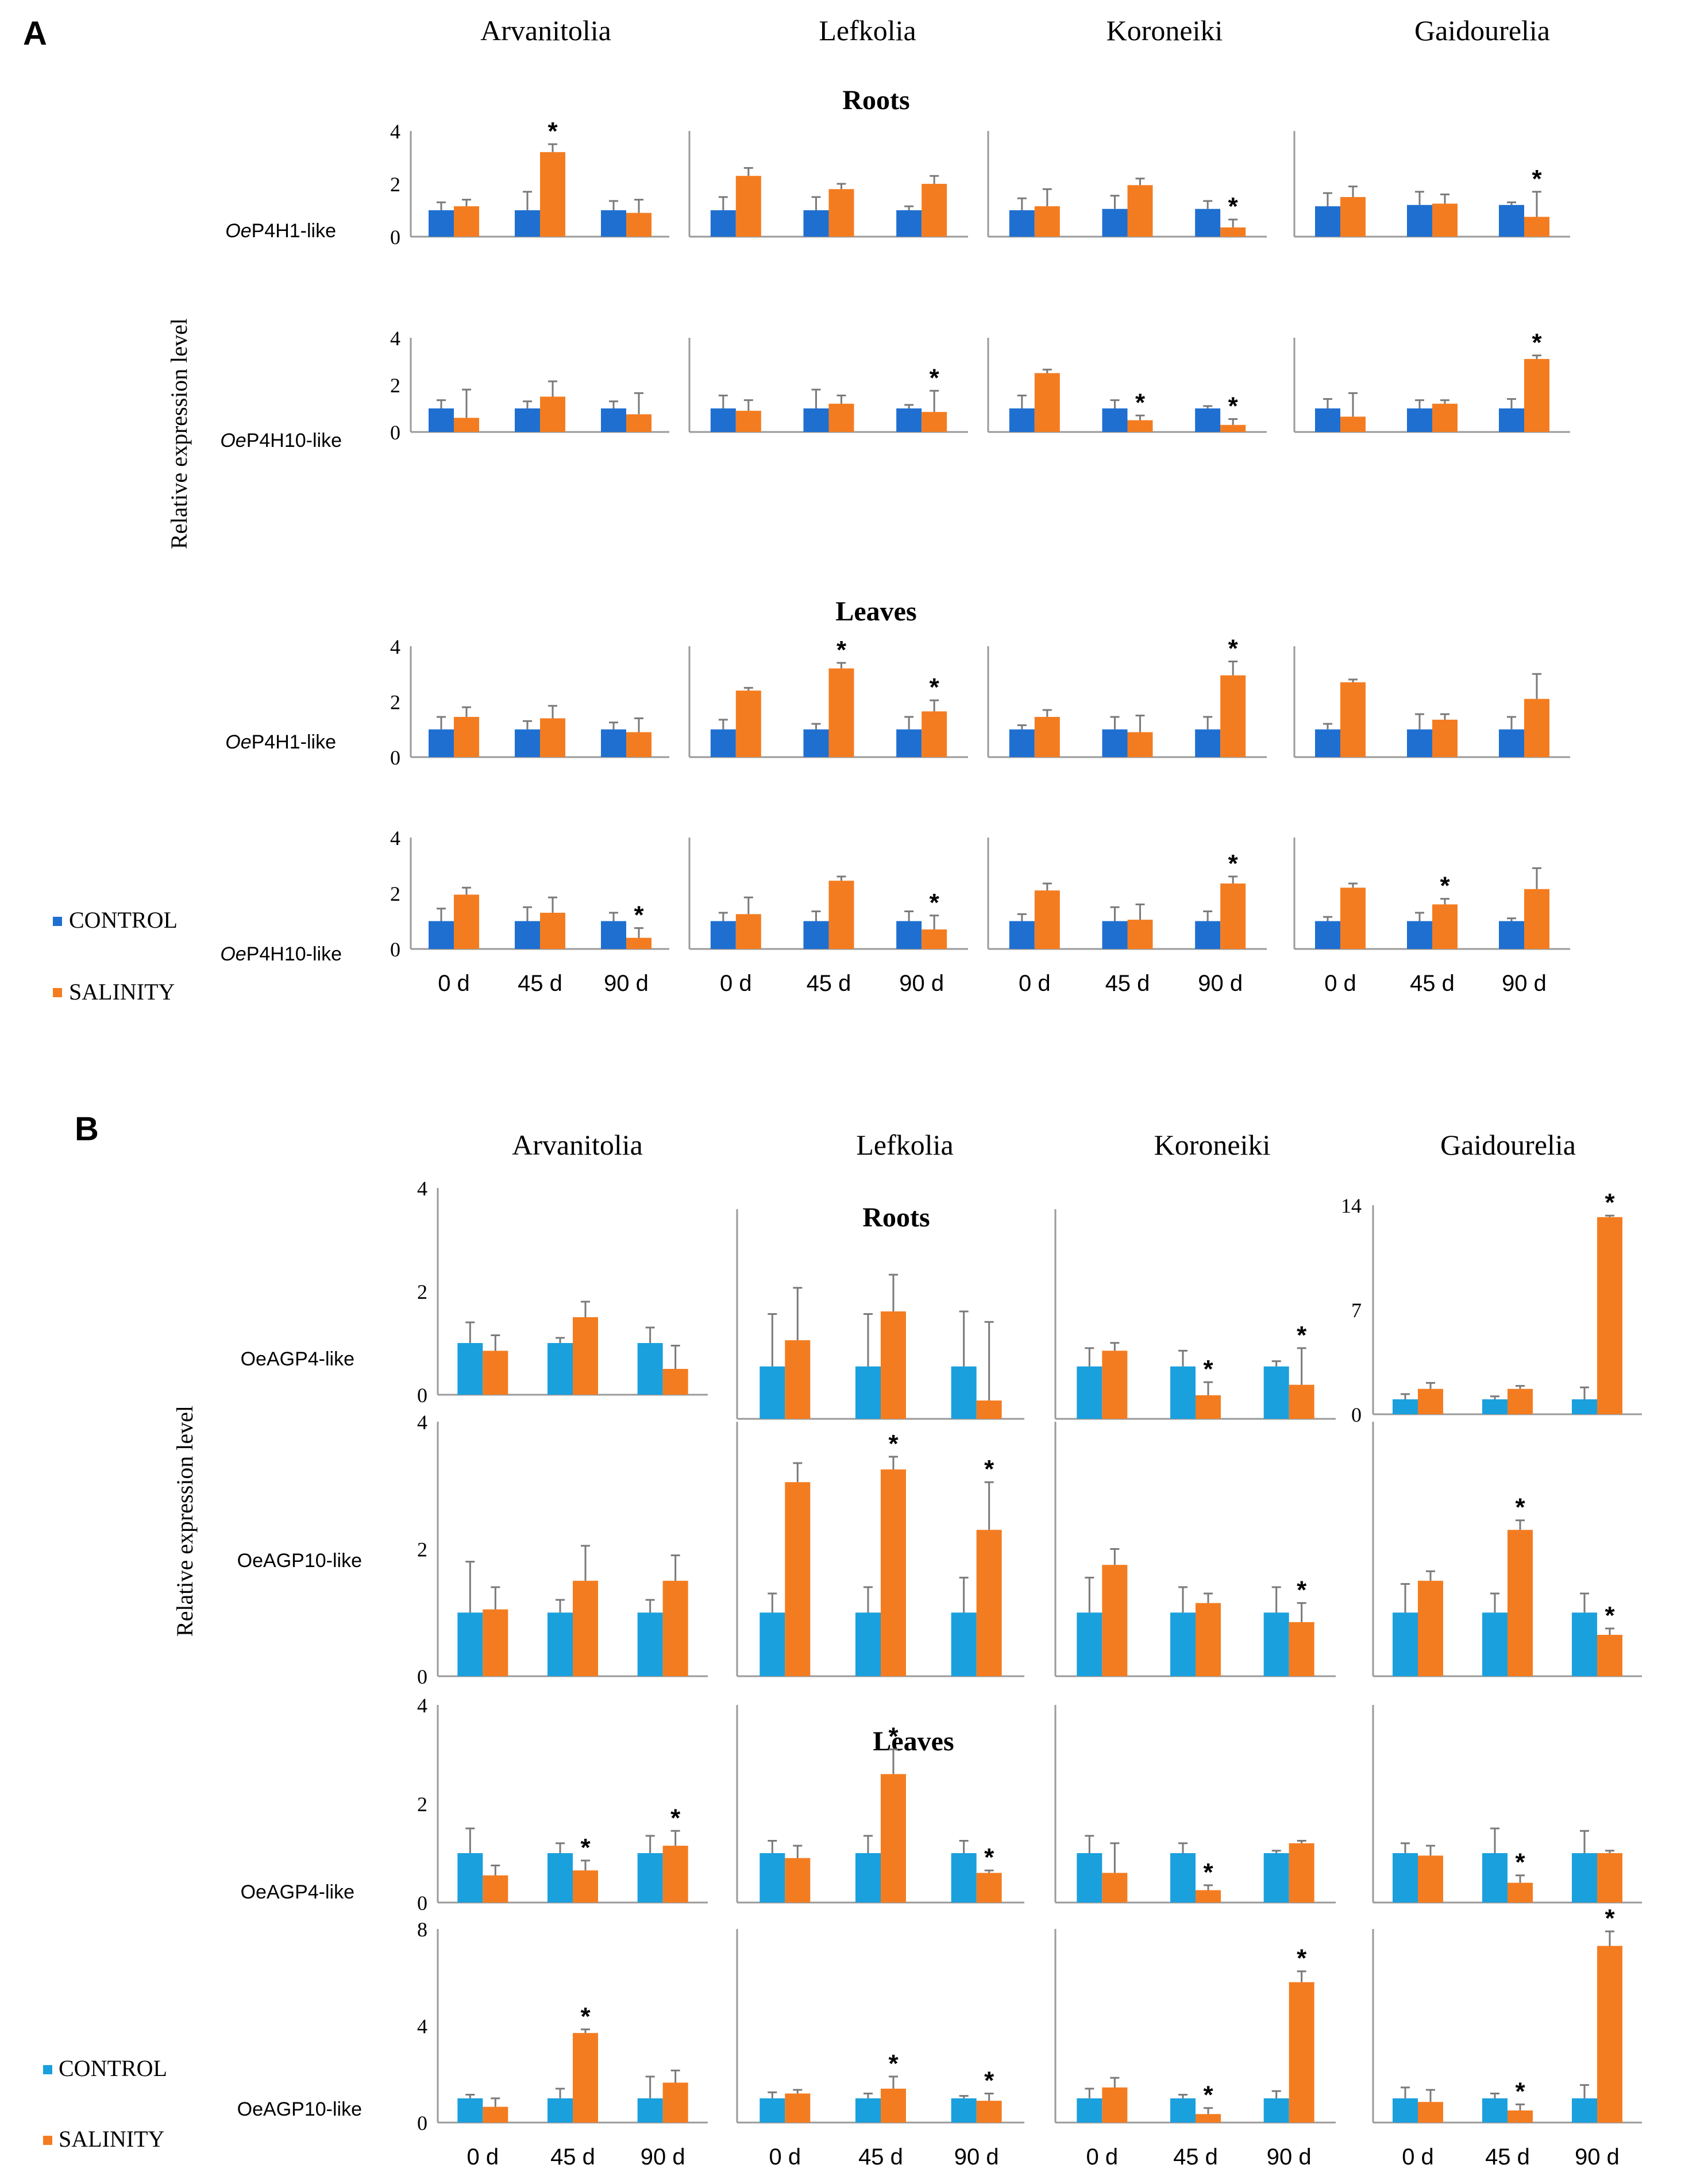 The width and height of the screenshot is (1681, 2184). Describe the element at coordinates (1127, 697) in the screenshot. I see `subplot-a-2-koroneiki: *` at that location.